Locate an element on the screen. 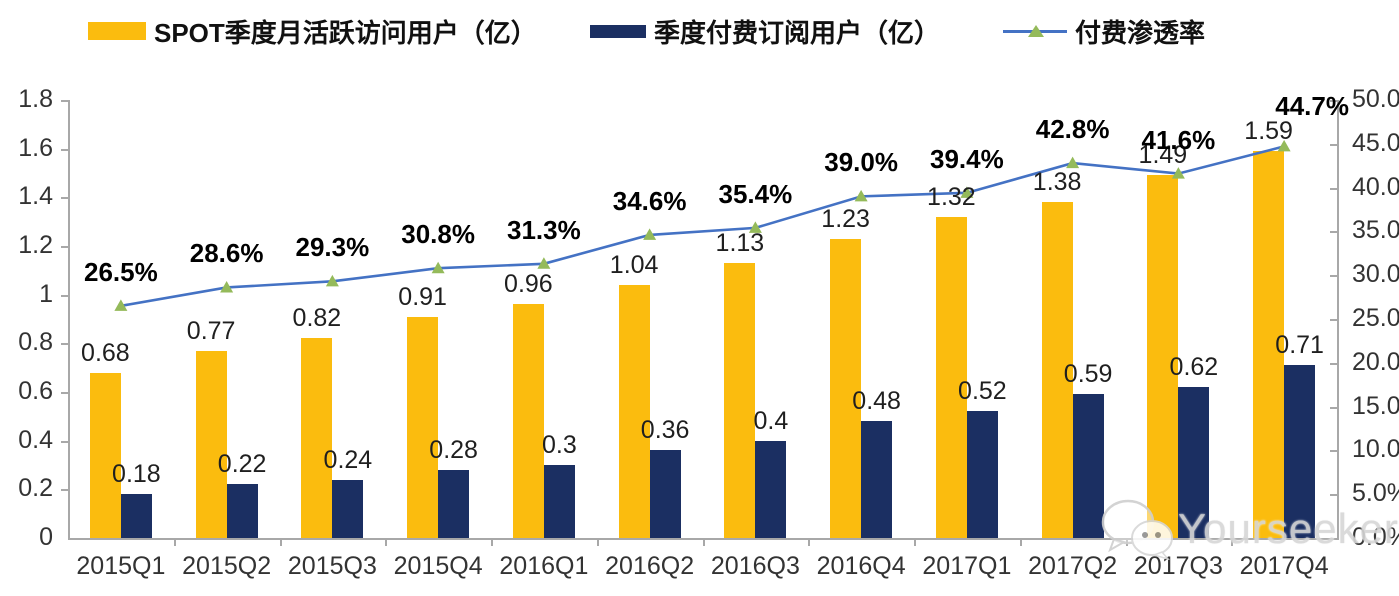 Image resolution: width=1399 pixels, height=596 pixels. pct-label-2015Q2: 28.6% is located at coordinates (226, 253).